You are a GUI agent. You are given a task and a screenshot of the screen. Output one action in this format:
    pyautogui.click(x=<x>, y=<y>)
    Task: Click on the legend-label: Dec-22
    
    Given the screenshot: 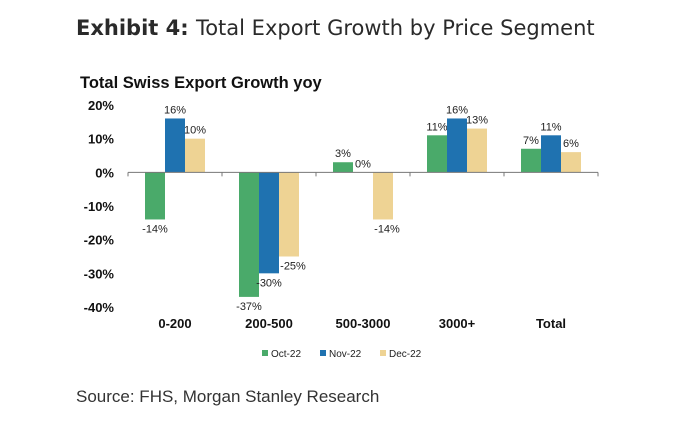 What is the action you would take?
    pyautogui.click(x=405, y=354)
    